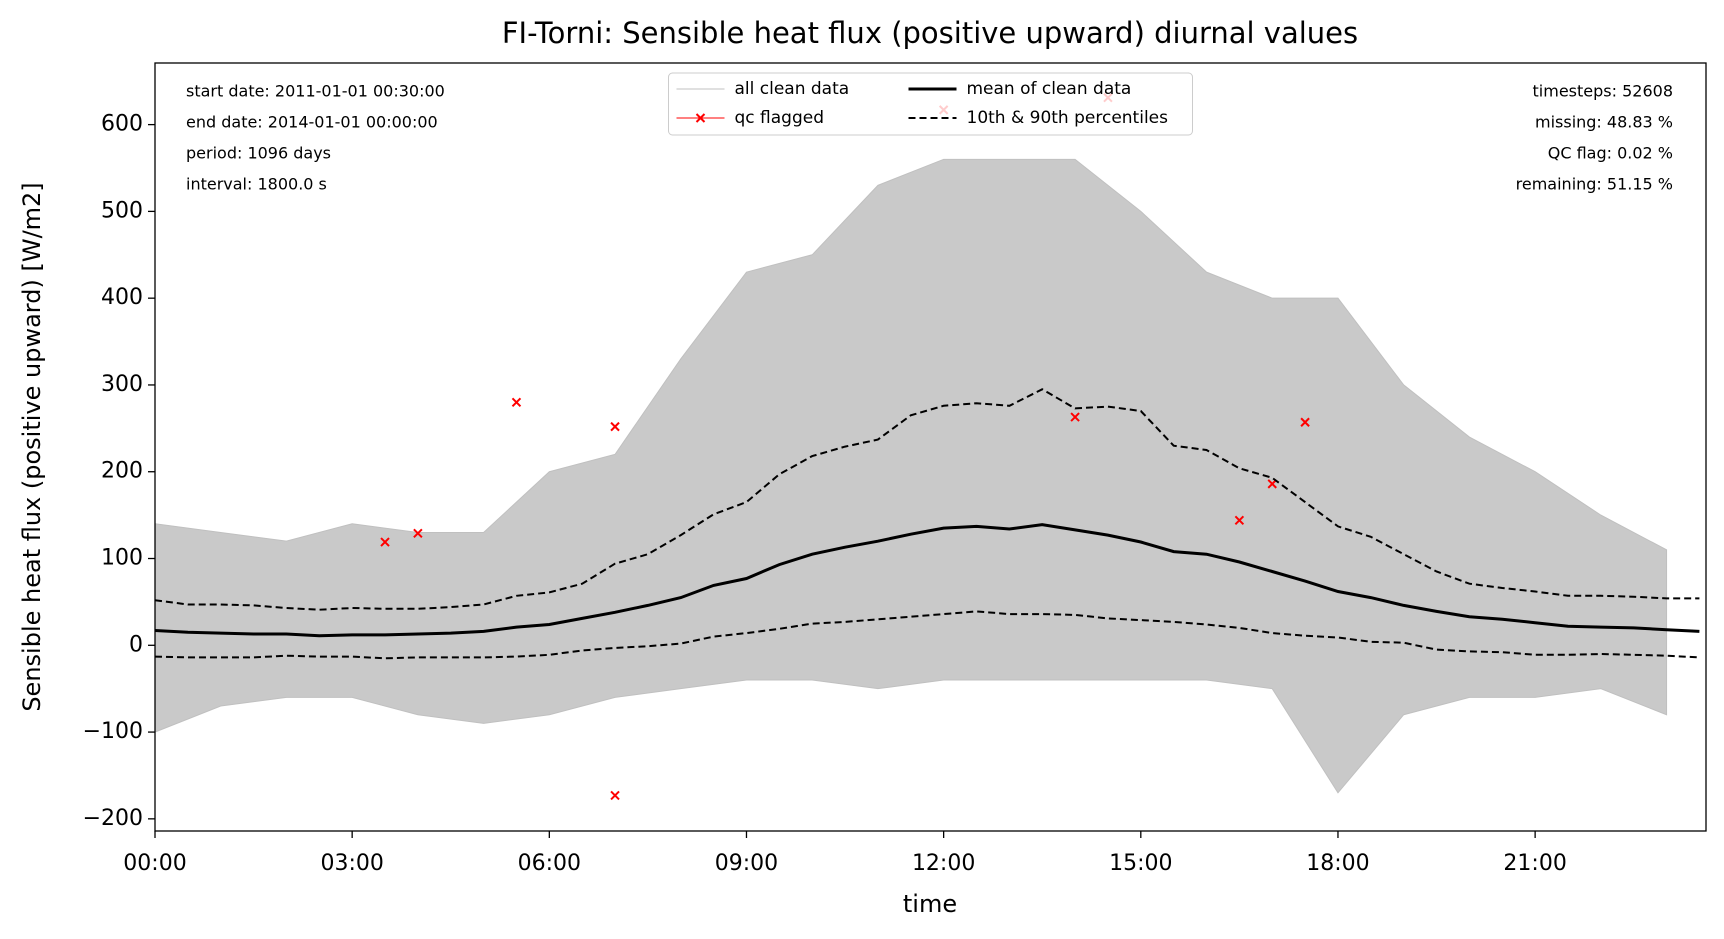 Image resolution: width=1724 pixels, height=939 pixels. Describe the element at coordinates (780, 118) in the screenshot. I see `legend-label: qc flagged` at that location.